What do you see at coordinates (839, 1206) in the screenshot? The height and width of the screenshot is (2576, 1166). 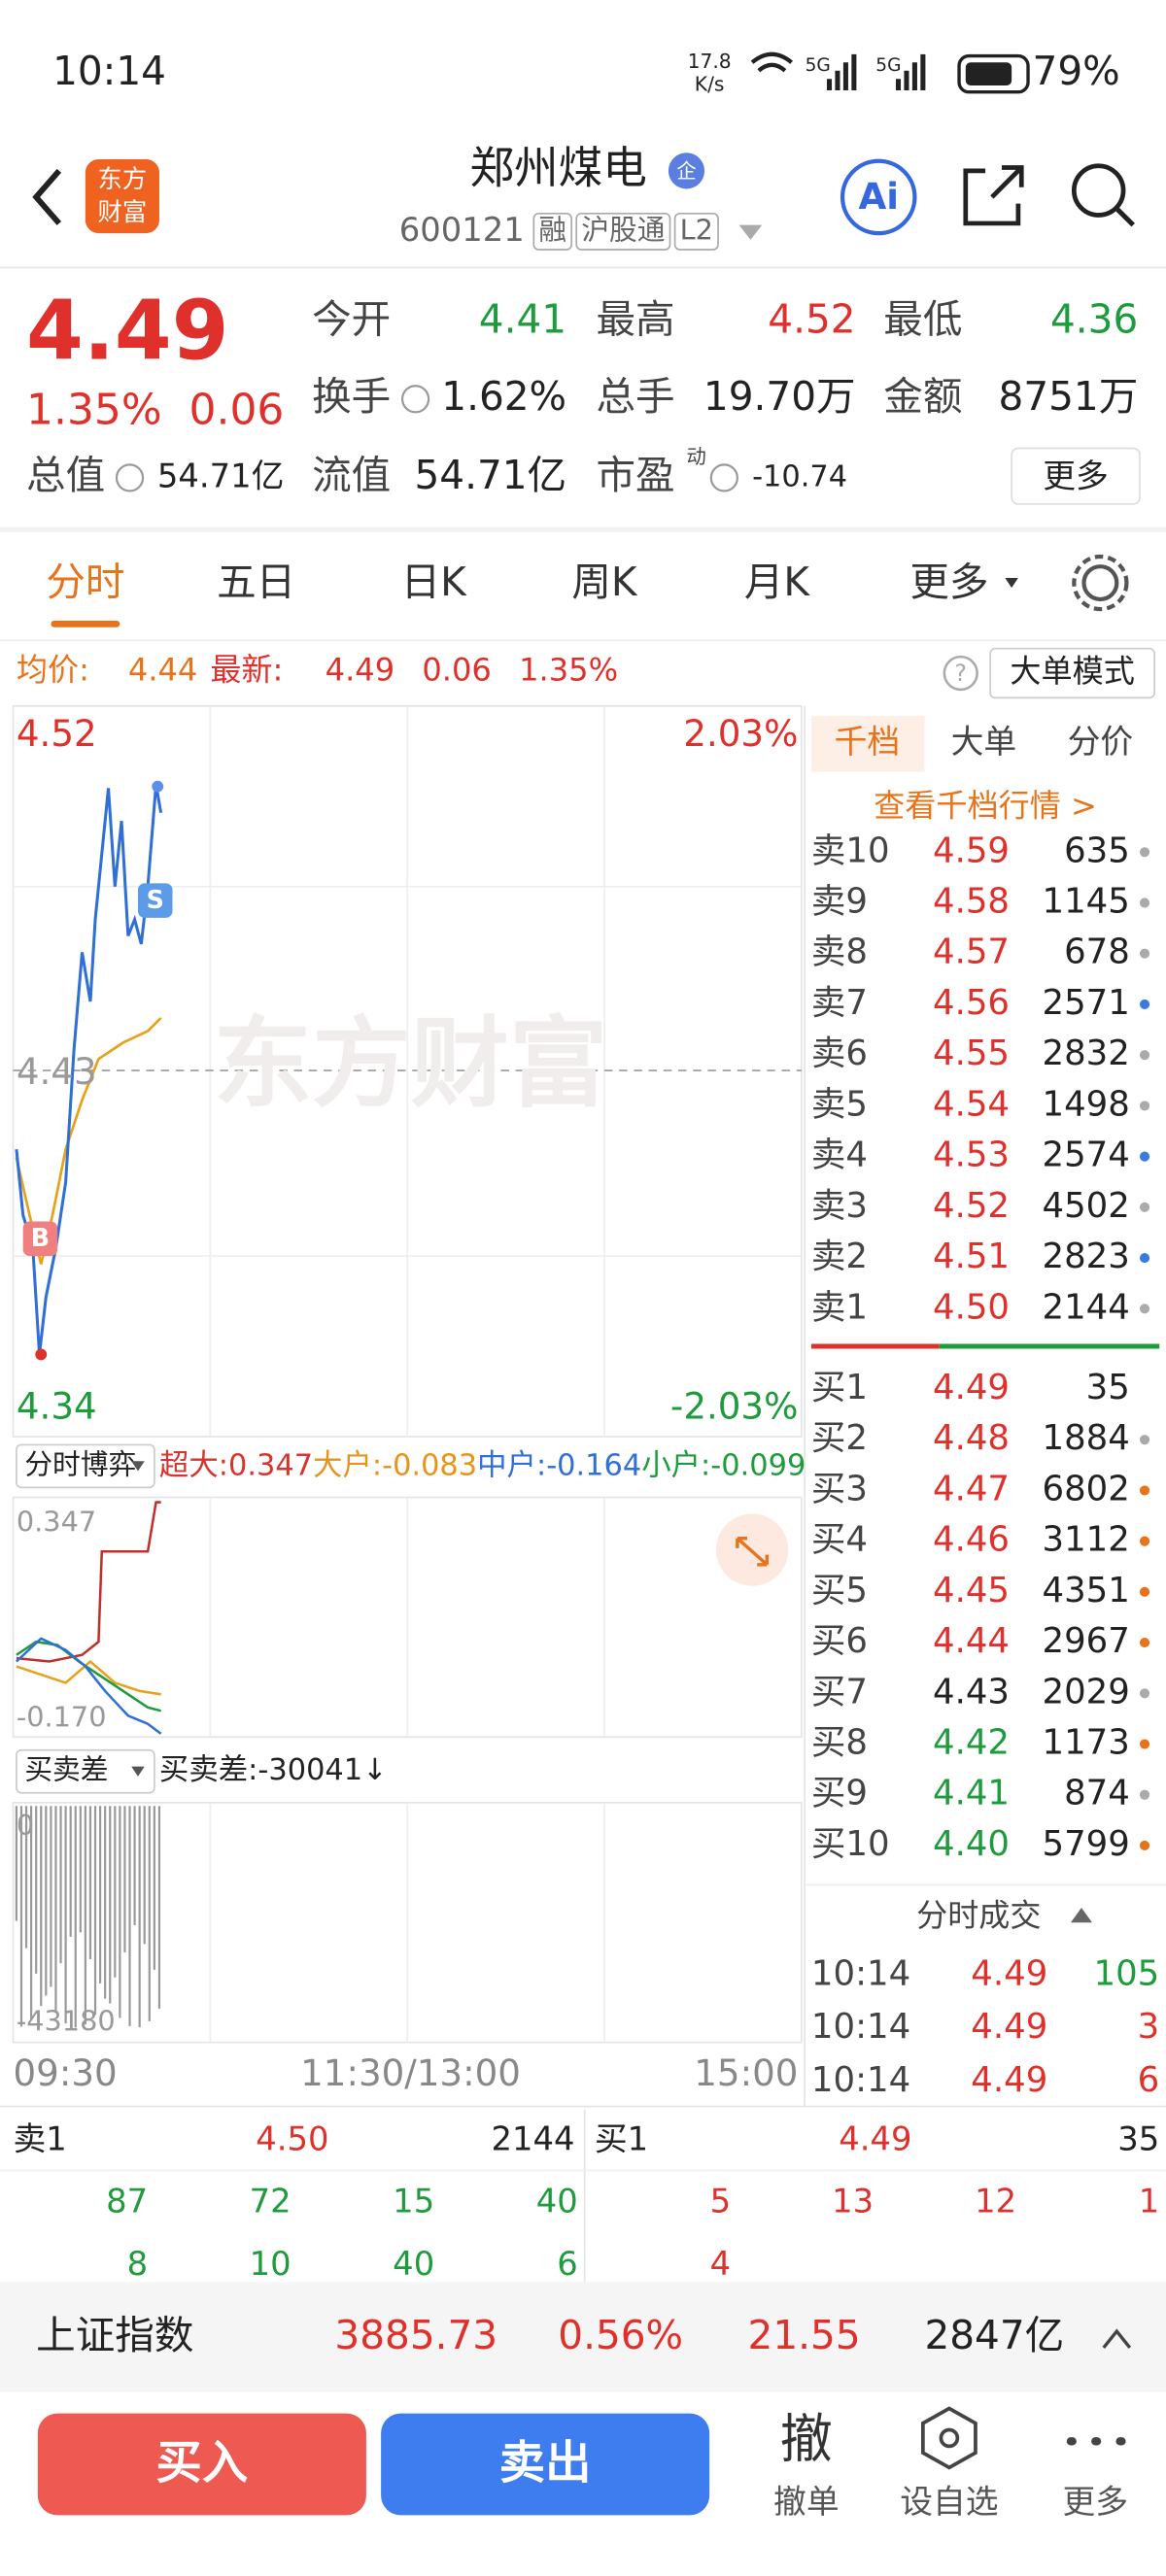 I see `book-label: 卖3` at bounding box center [839, 1206].